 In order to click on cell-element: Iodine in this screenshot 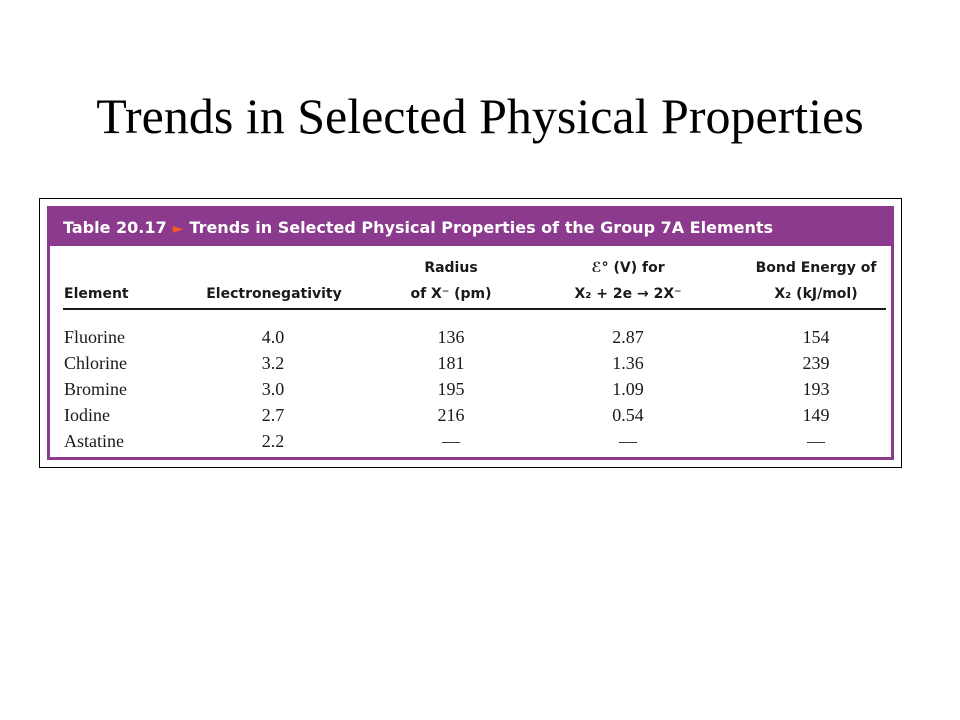, I will do `click(87, 415)`.